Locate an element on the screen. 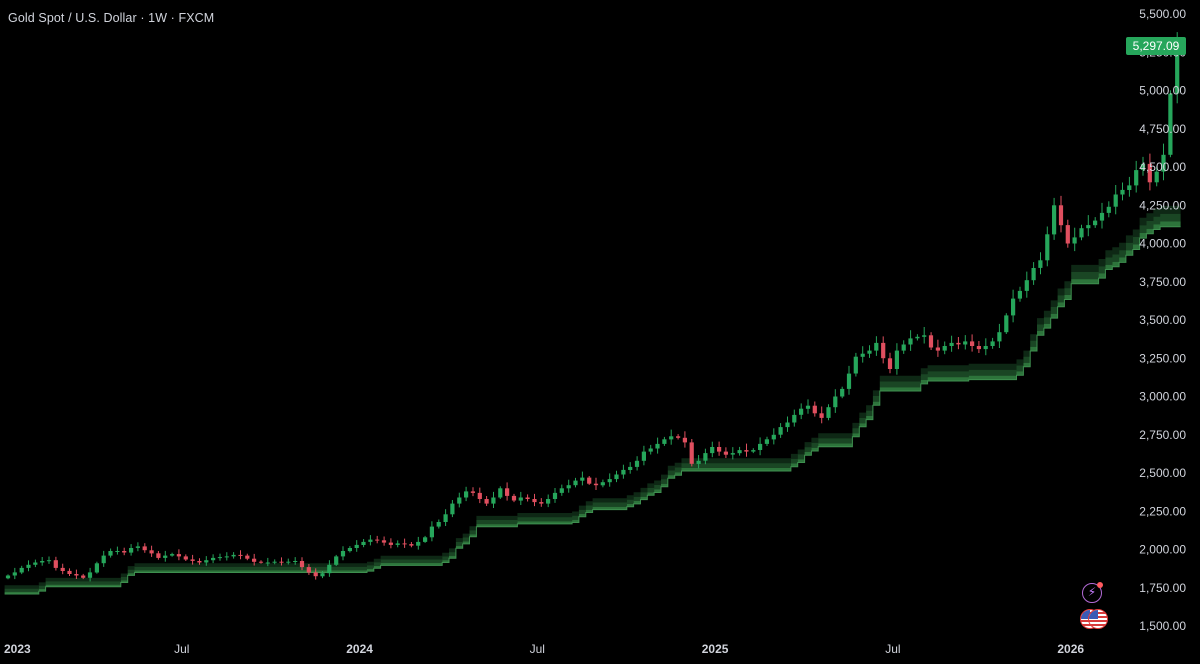 The image size is (1200, 664). time-axis: 2023 Jul 2024 Jul 2025 Jul 2026 is located at coordinates (544, 649).